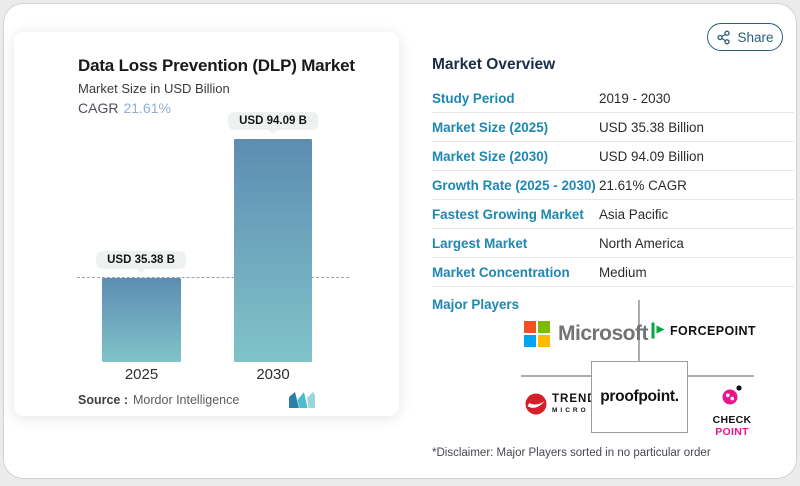  What do you see at coordinates (732, 395) in the screenshot?
I see `check-point-icon` at bounding box center [732, 395].